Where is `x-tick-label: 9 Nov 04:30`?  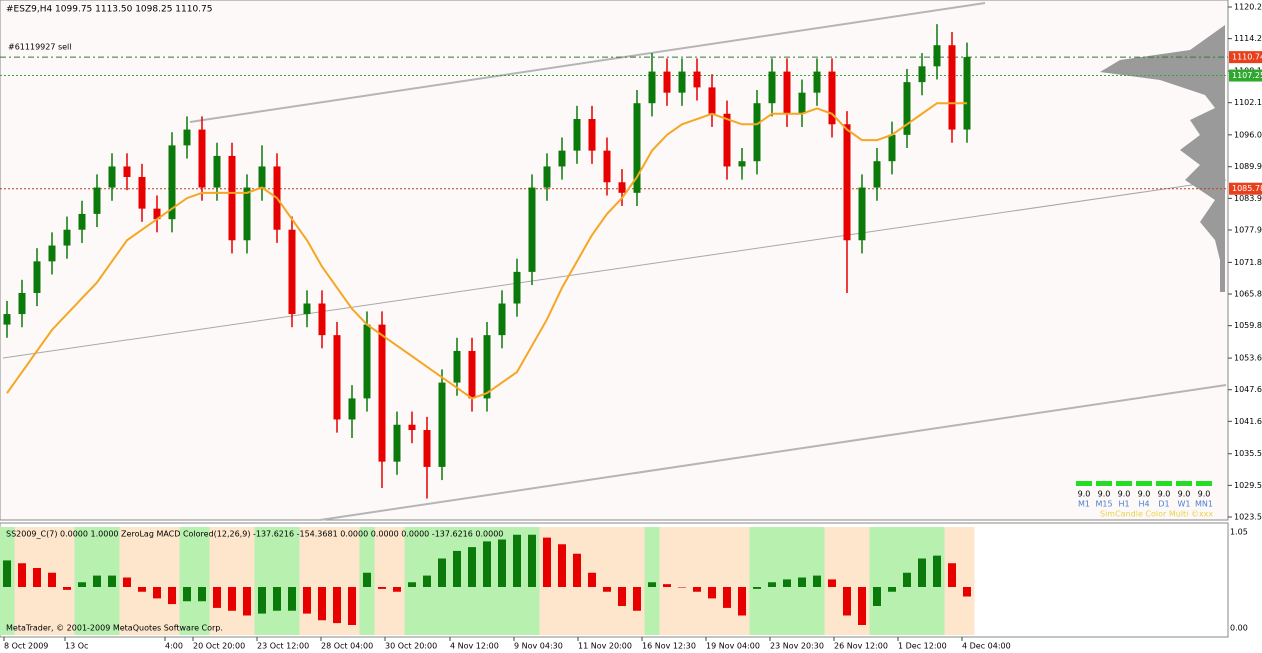
x-tick-label: 9 Nov 04:30 is located at coordinates (538, 646).